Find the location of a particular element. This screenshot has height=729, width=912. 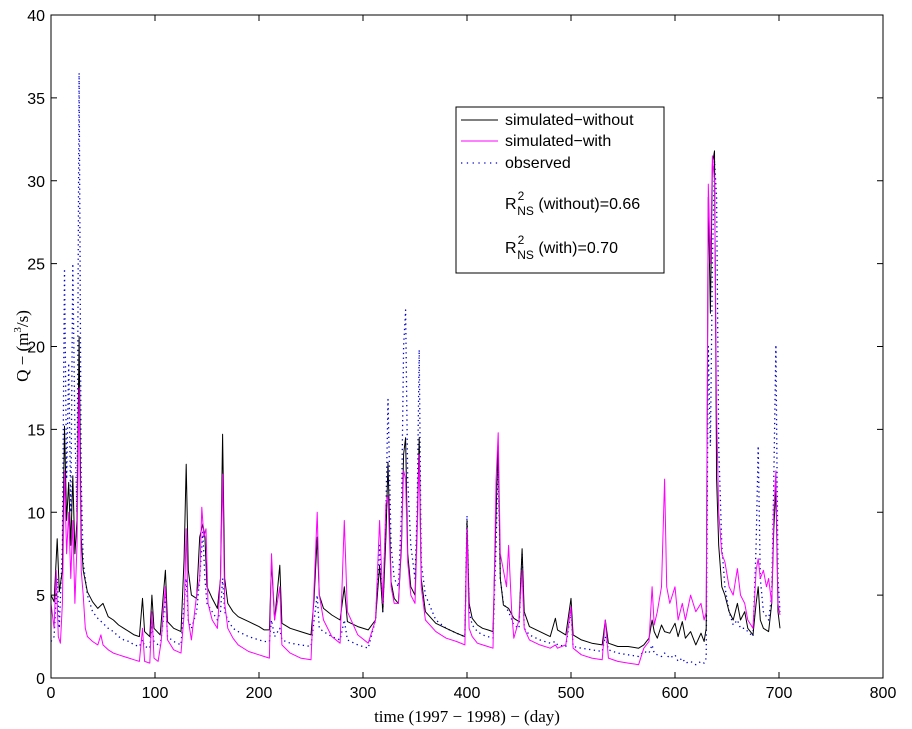

legend-box is located at coordinates (560, 190).